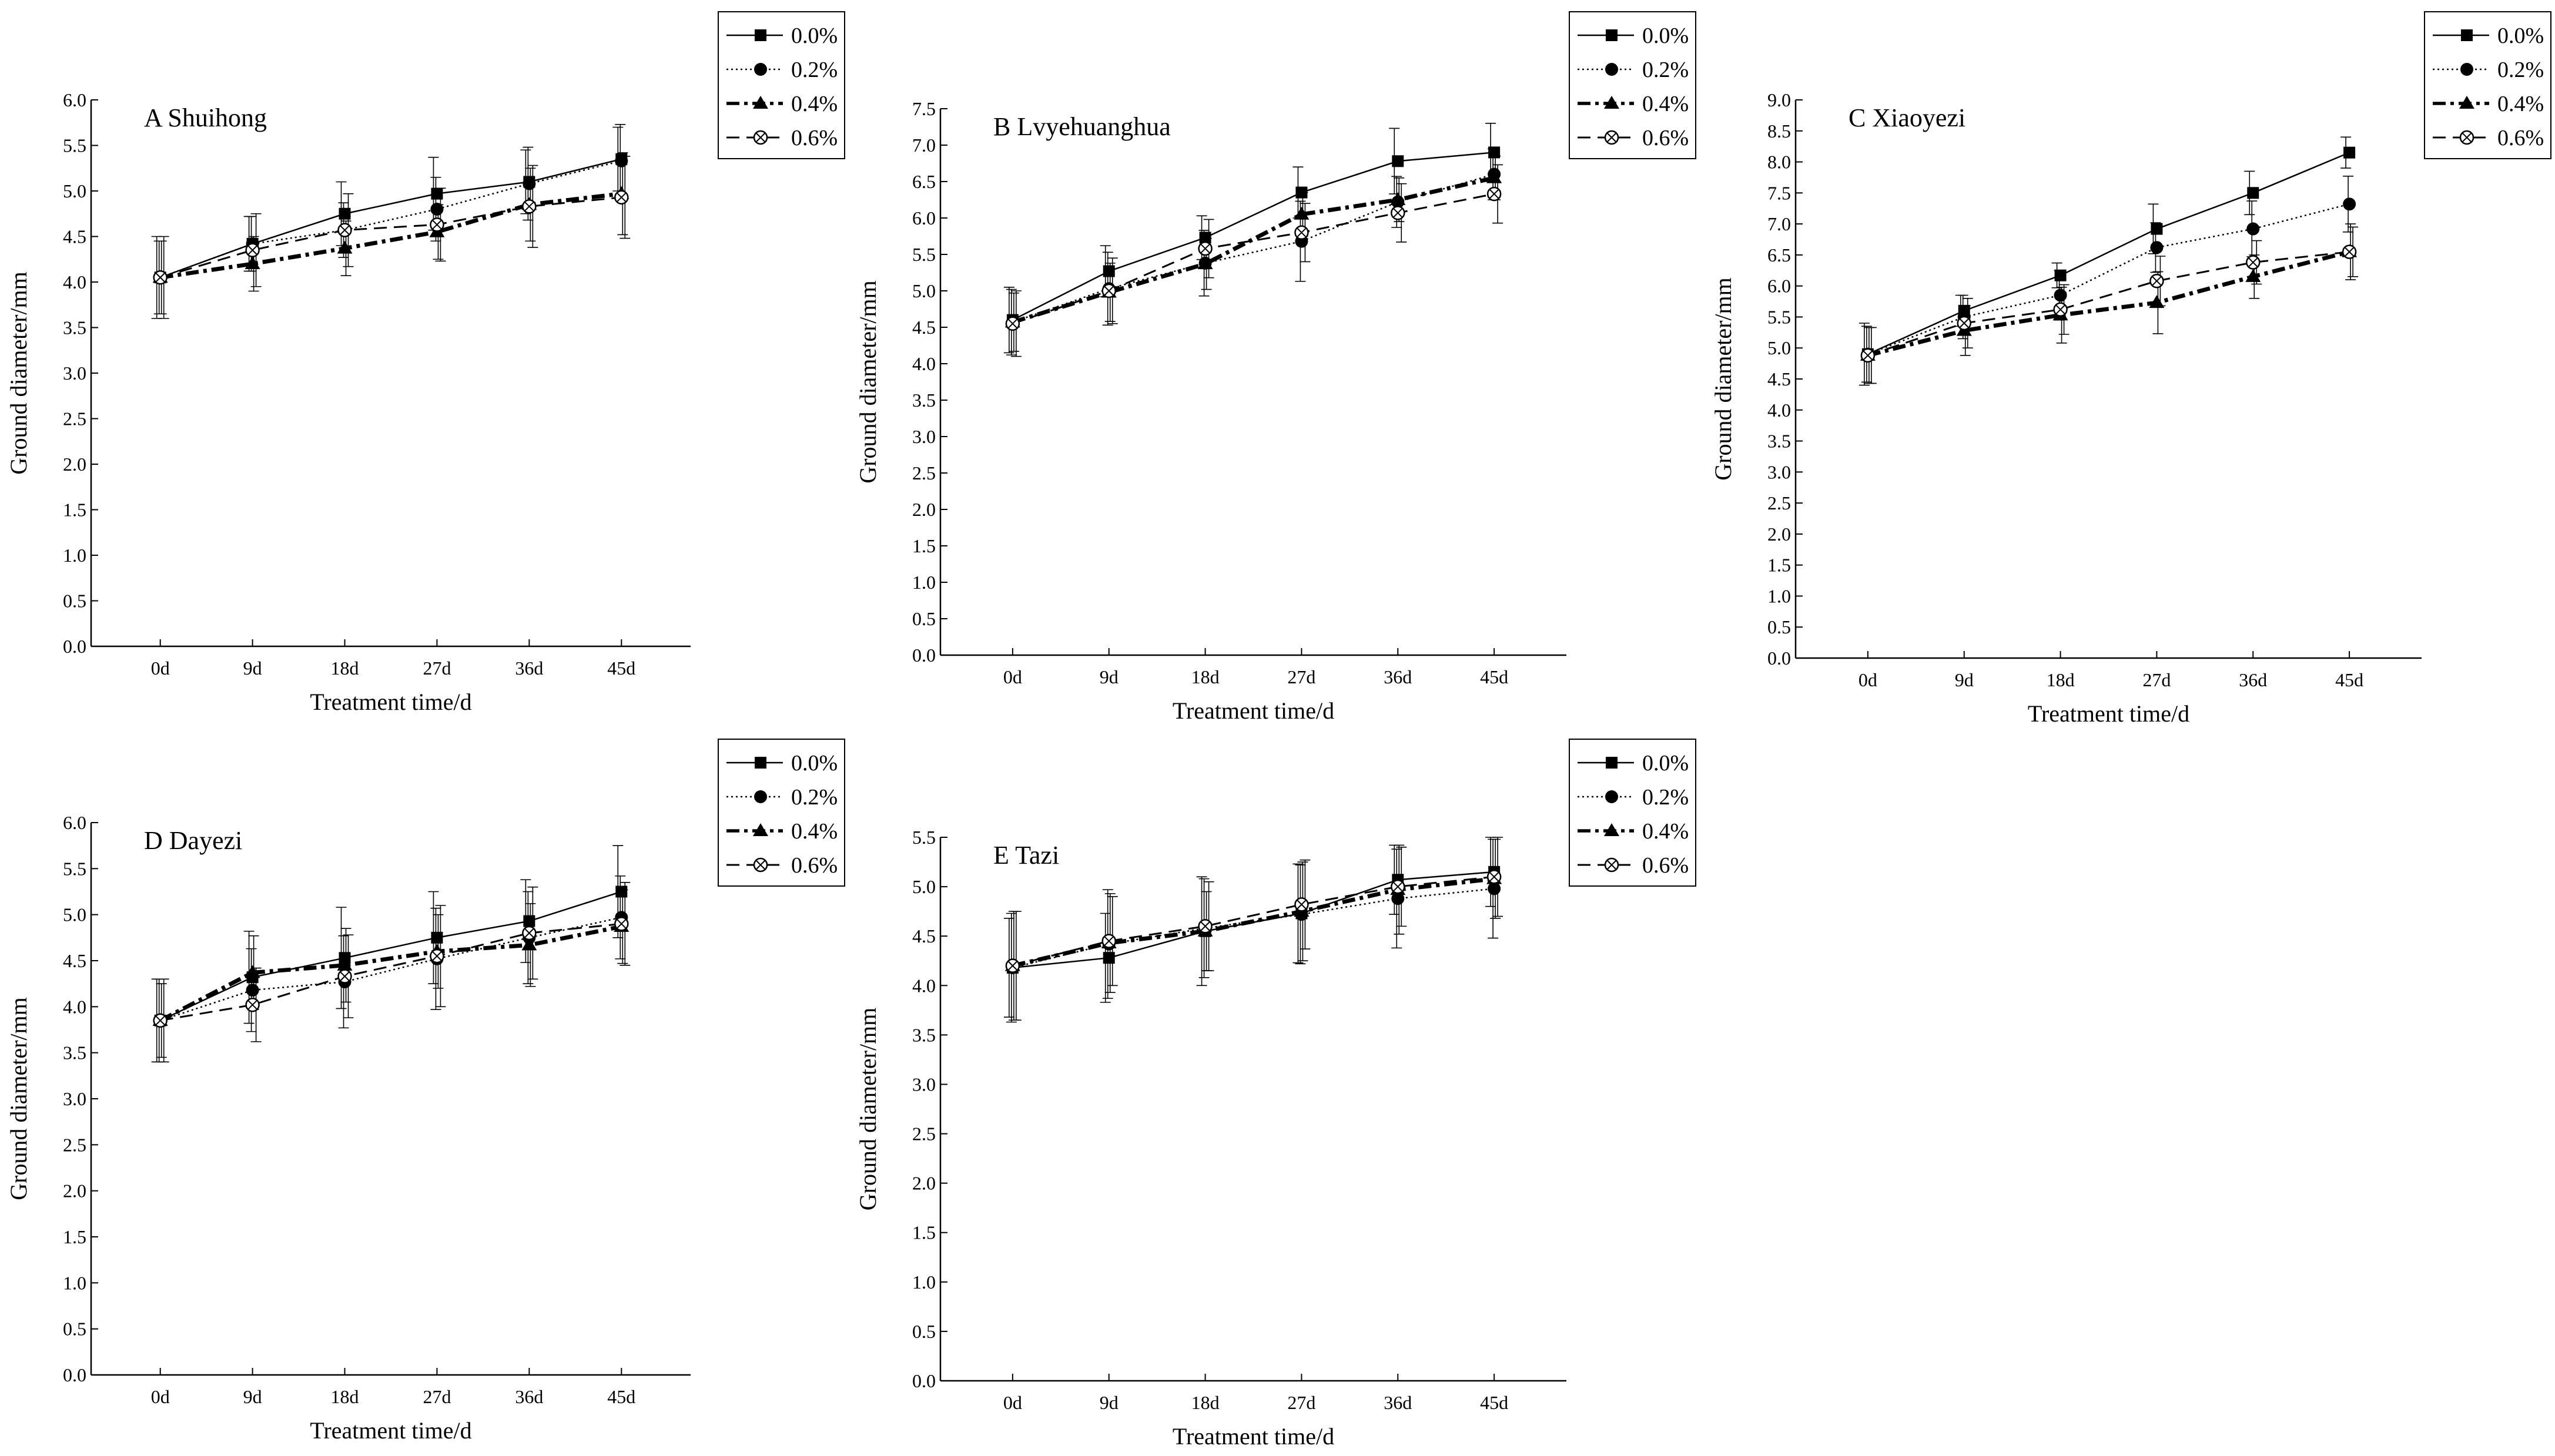  Describe the element at coordinates (2487, 85) in the screenshot. I see `legend-box` at that location.